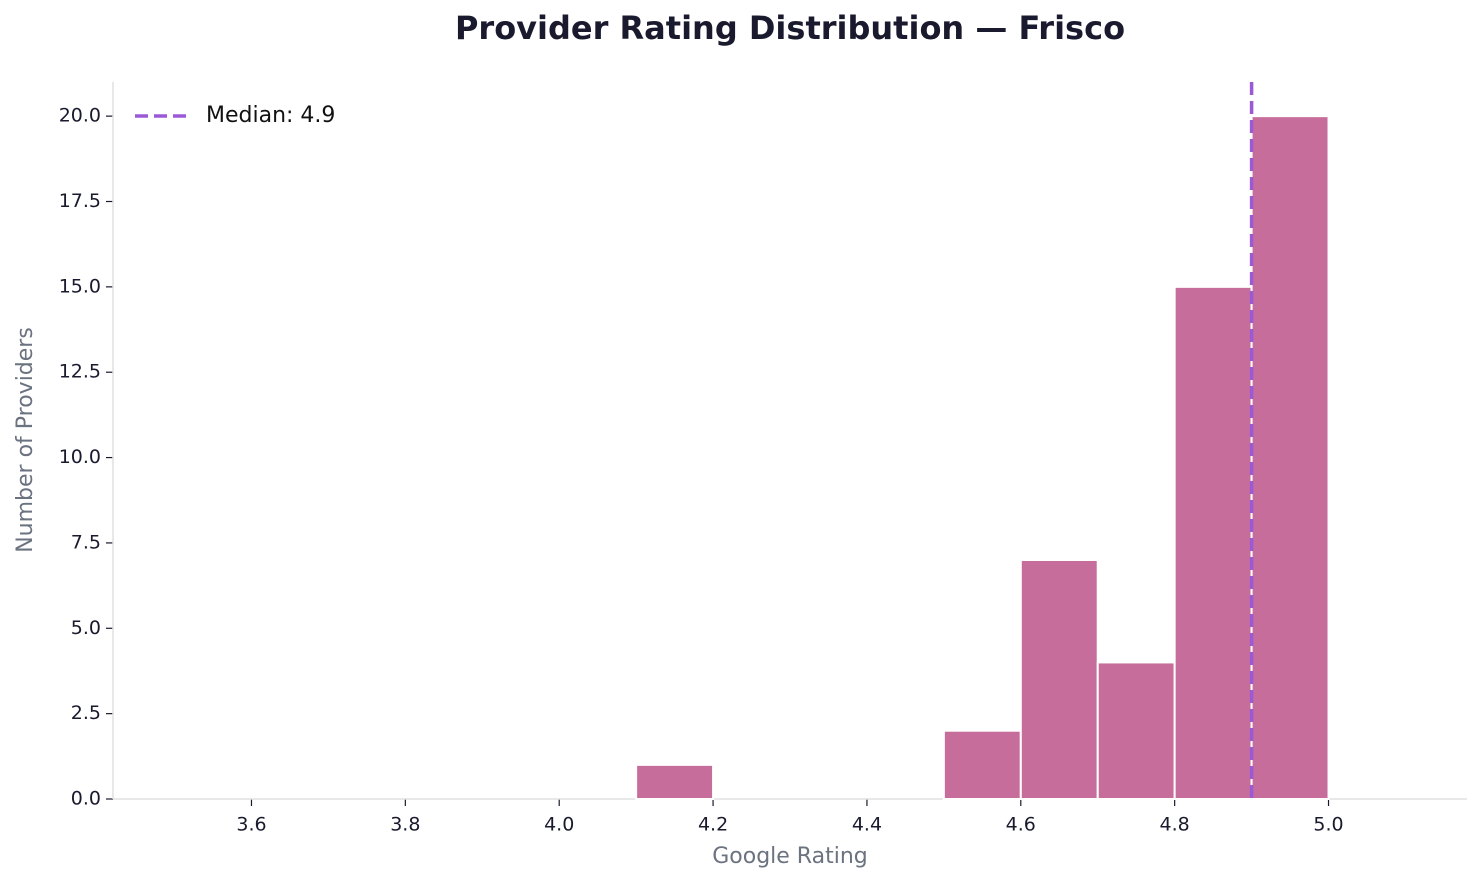 This screenshot has height=884, width=1482. I want to click on x-tick-label: 4.8, so click(1175, 825).